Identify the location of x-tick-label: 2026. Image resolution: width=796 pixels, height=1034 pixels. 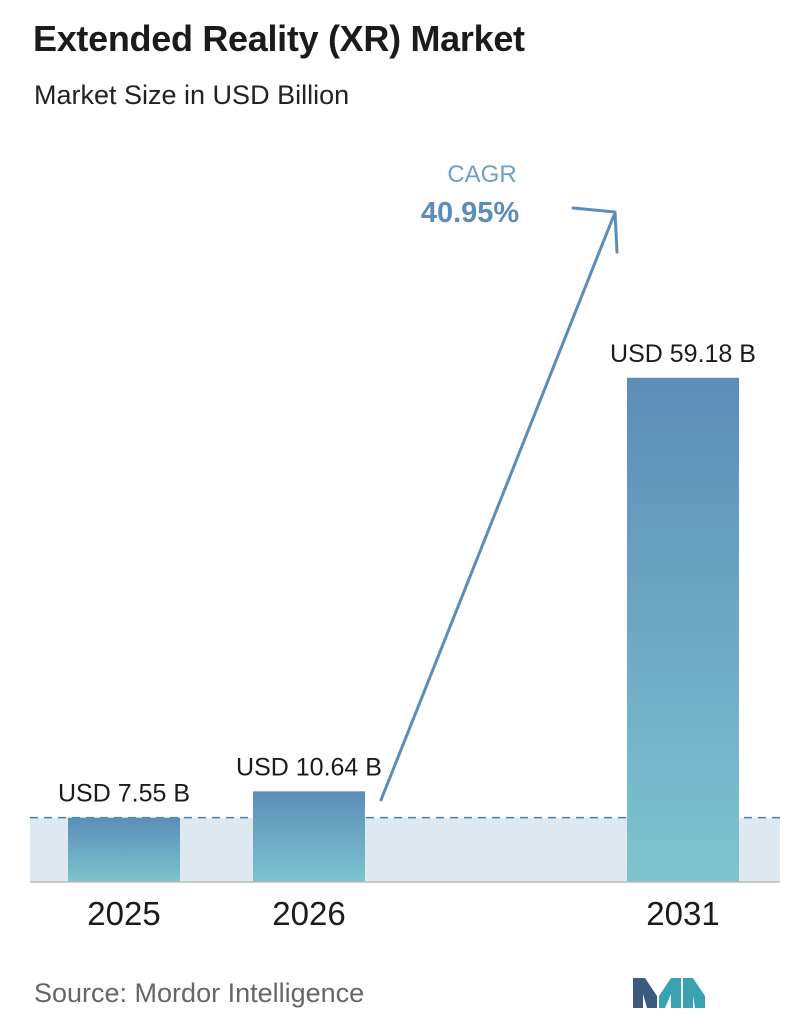
(308, 913).